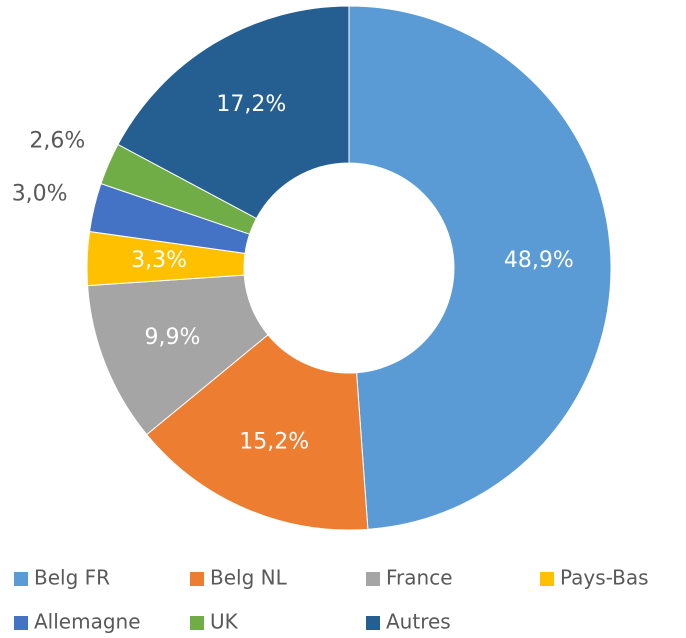  What do you see at coordinates (159, 260) in the screenshot?
I see `data-label: 3,3%` at bounding box center [159, 260].